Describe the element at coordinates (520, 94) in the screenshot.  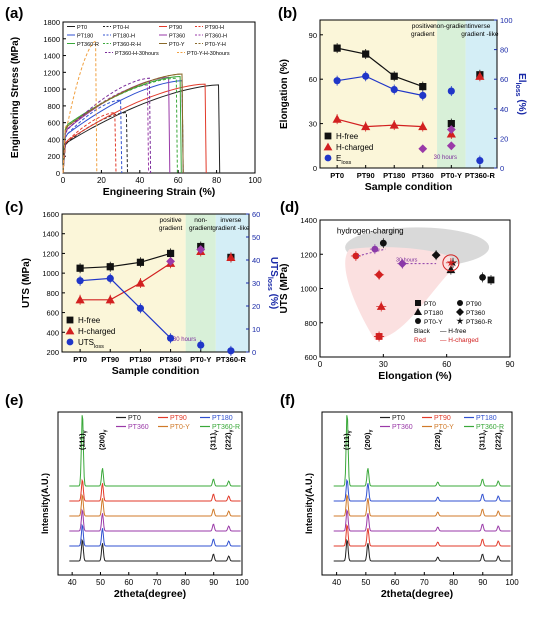
I see `y-right-axis-label: Elloss (%)` at that location.